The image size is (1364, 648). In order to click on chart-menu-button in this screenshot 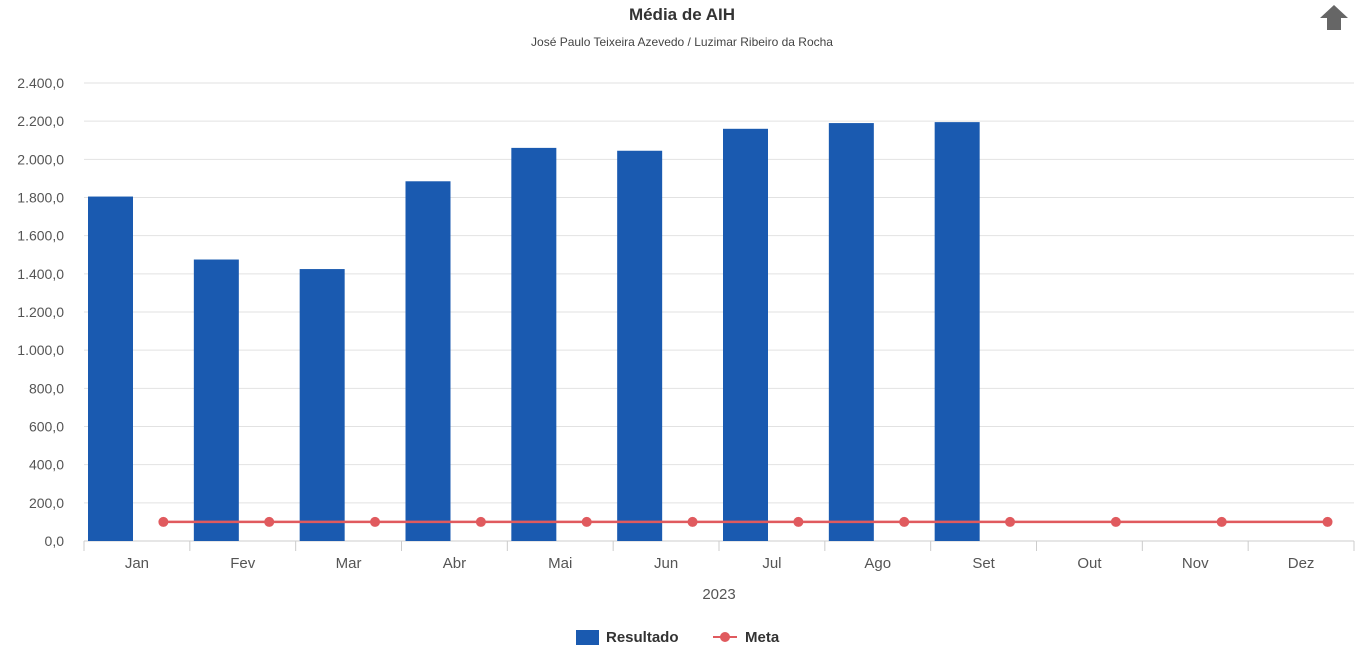, I will do `click(1334, 17)`.